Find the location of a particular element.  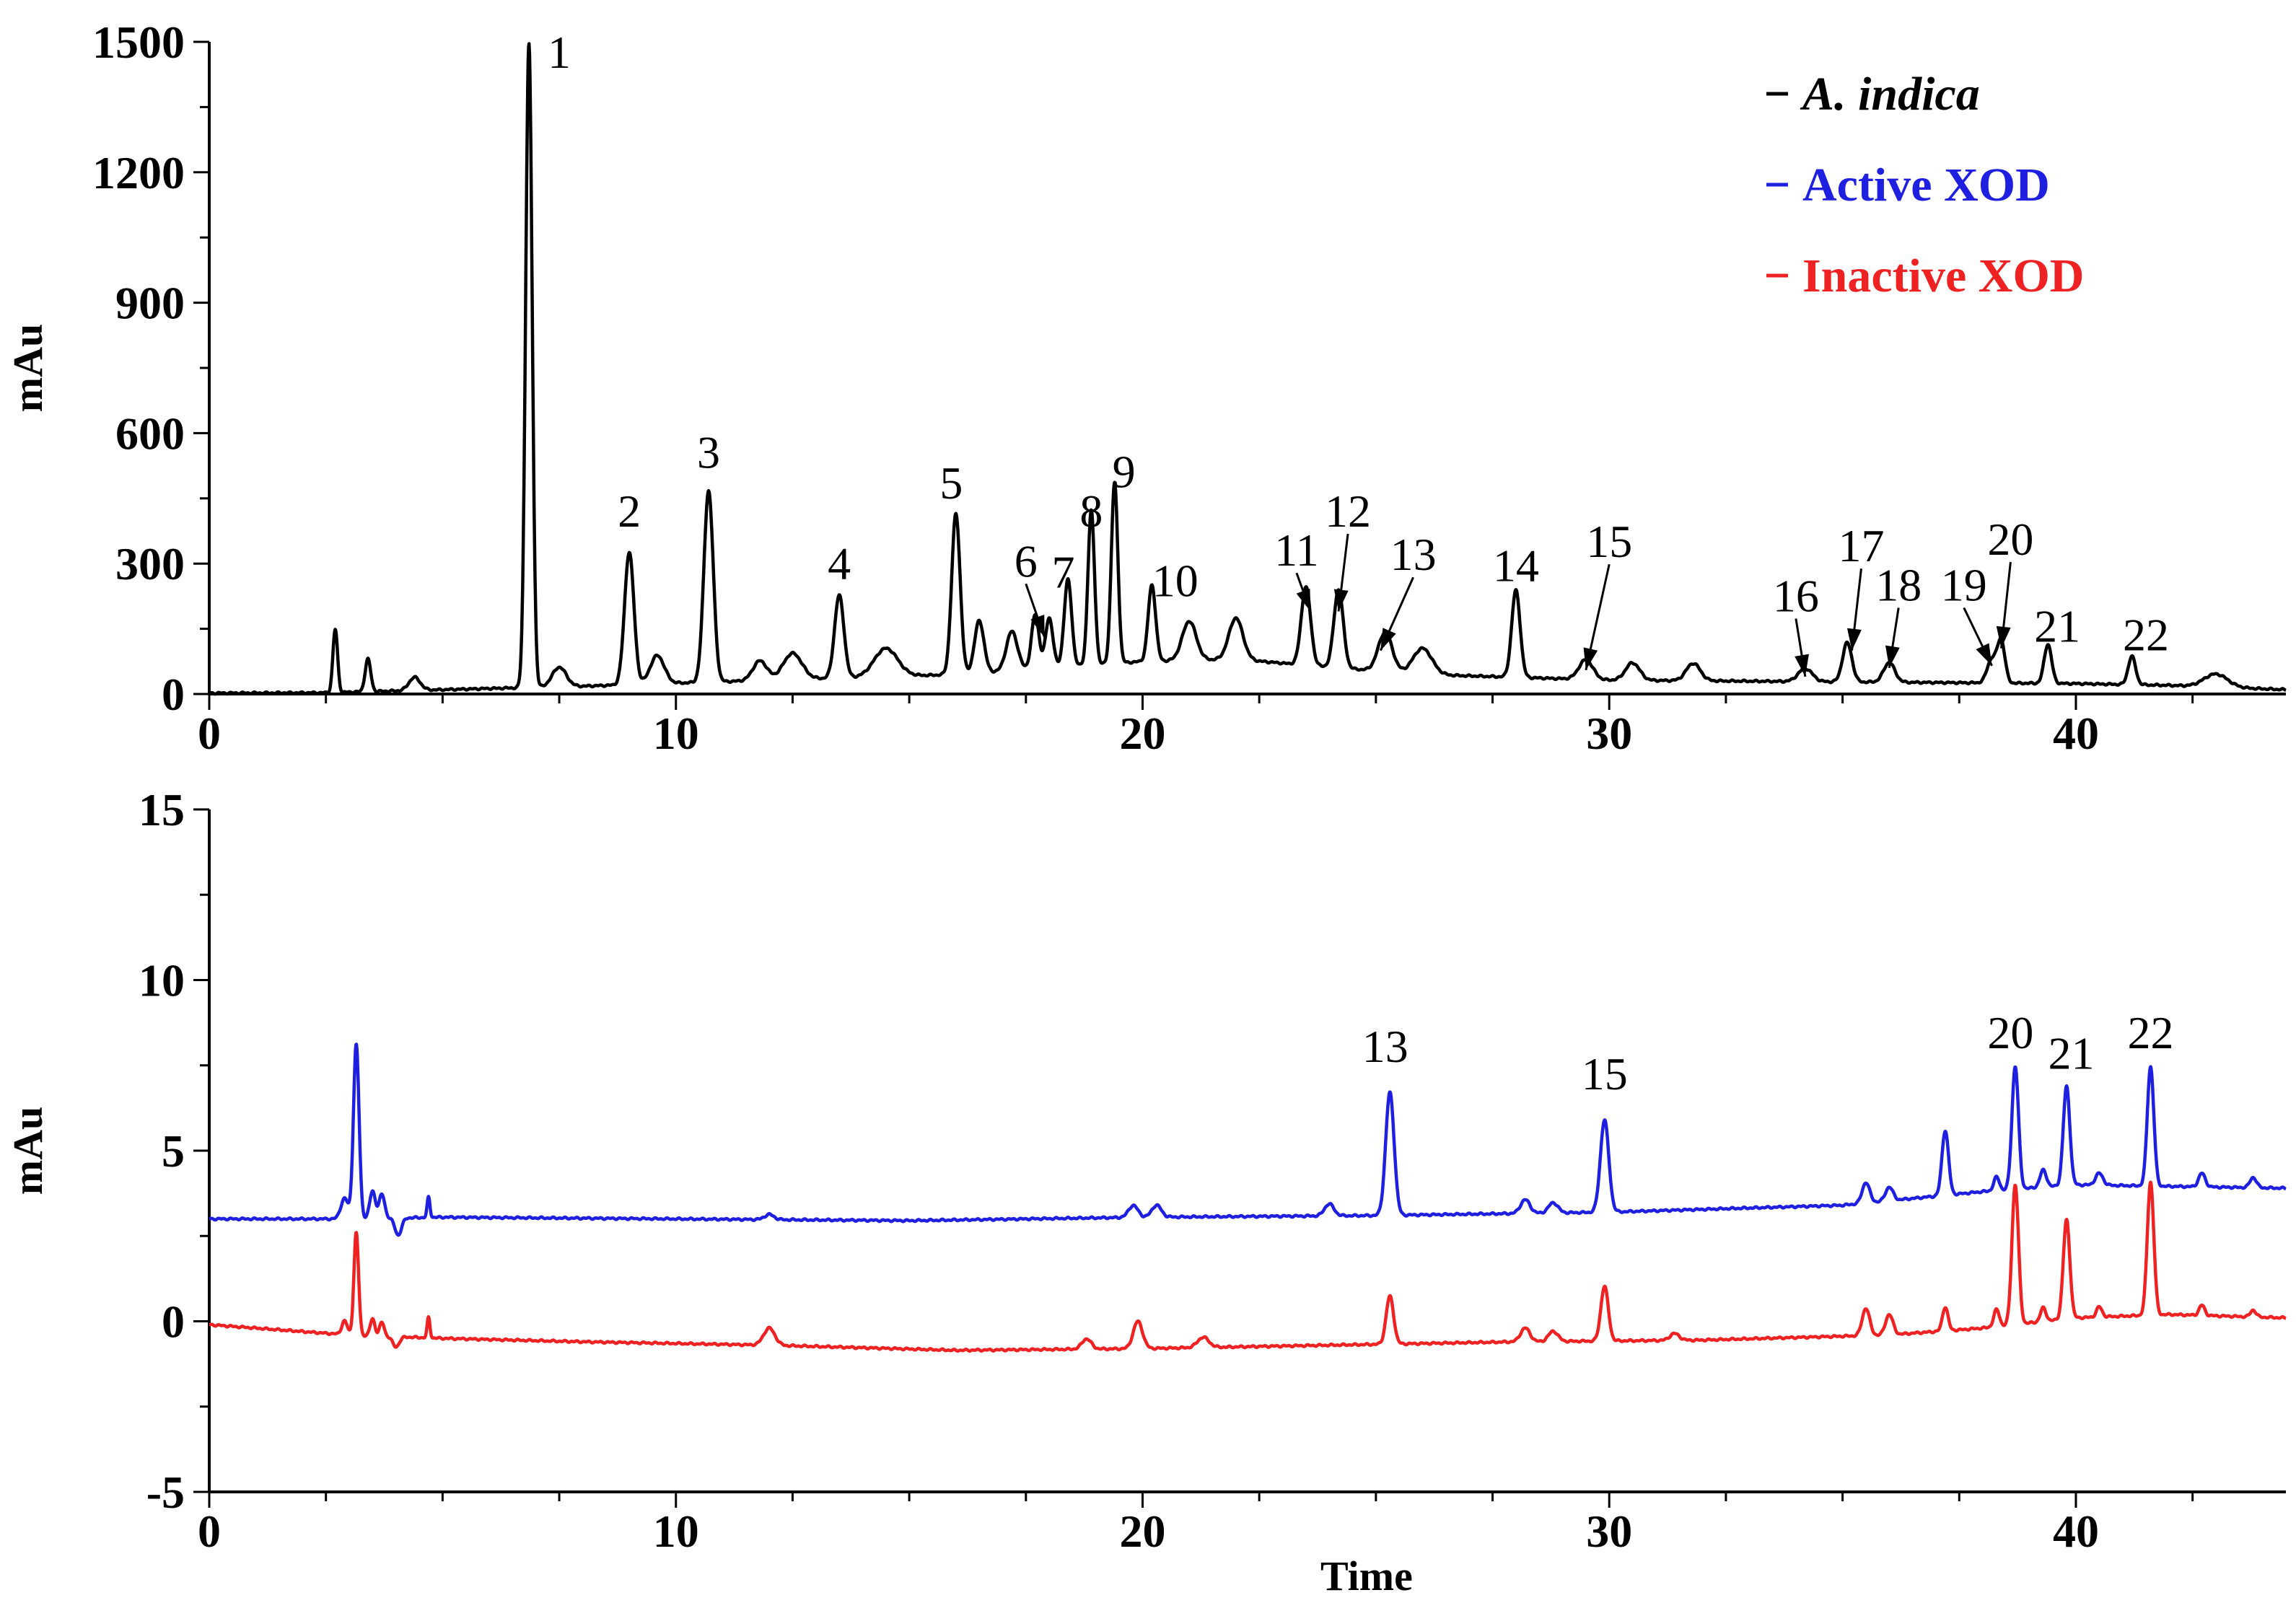

peak-label: 16 is located at coordinates (1796, 595).